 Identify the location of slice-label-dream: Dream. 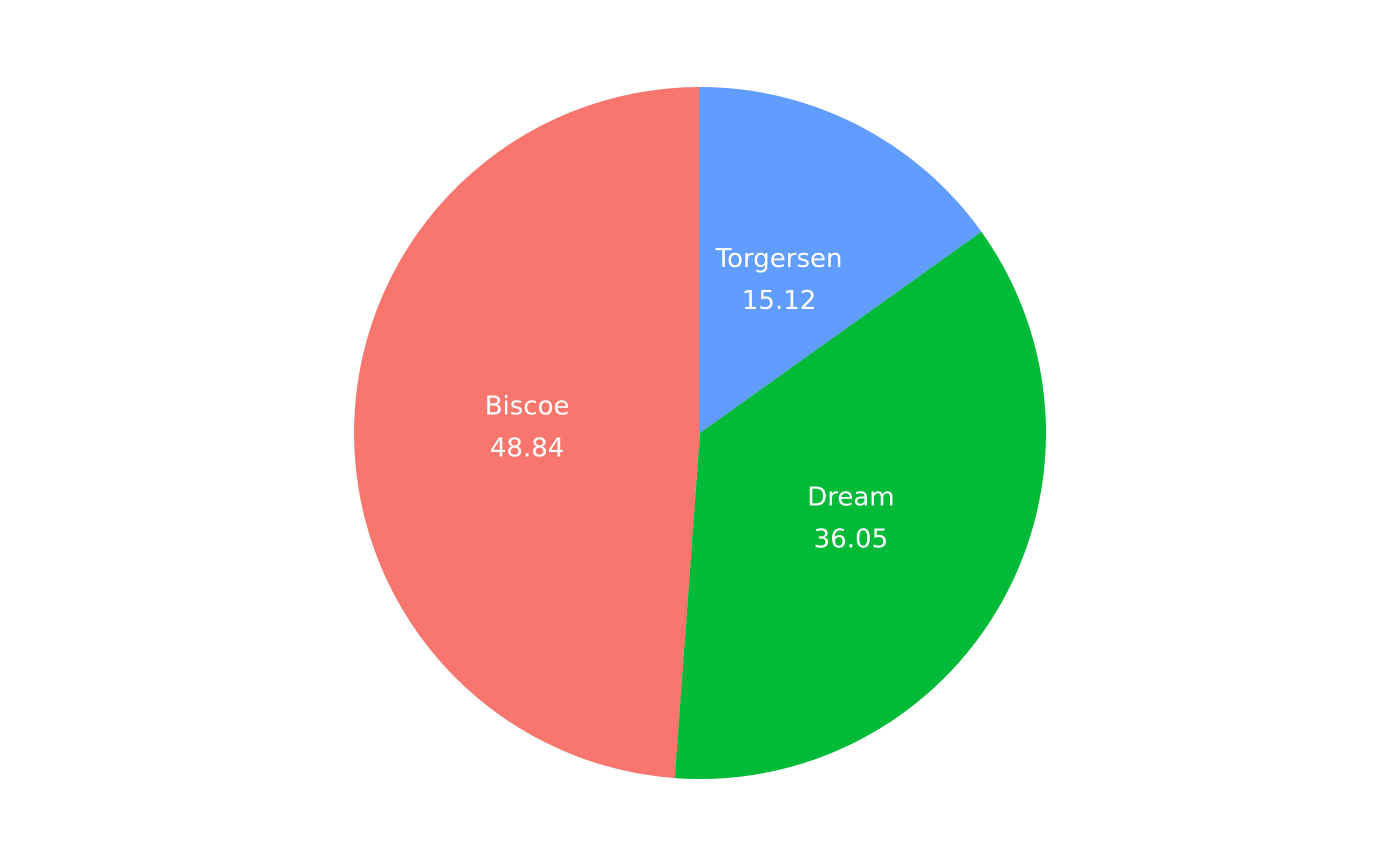
(850, 498).